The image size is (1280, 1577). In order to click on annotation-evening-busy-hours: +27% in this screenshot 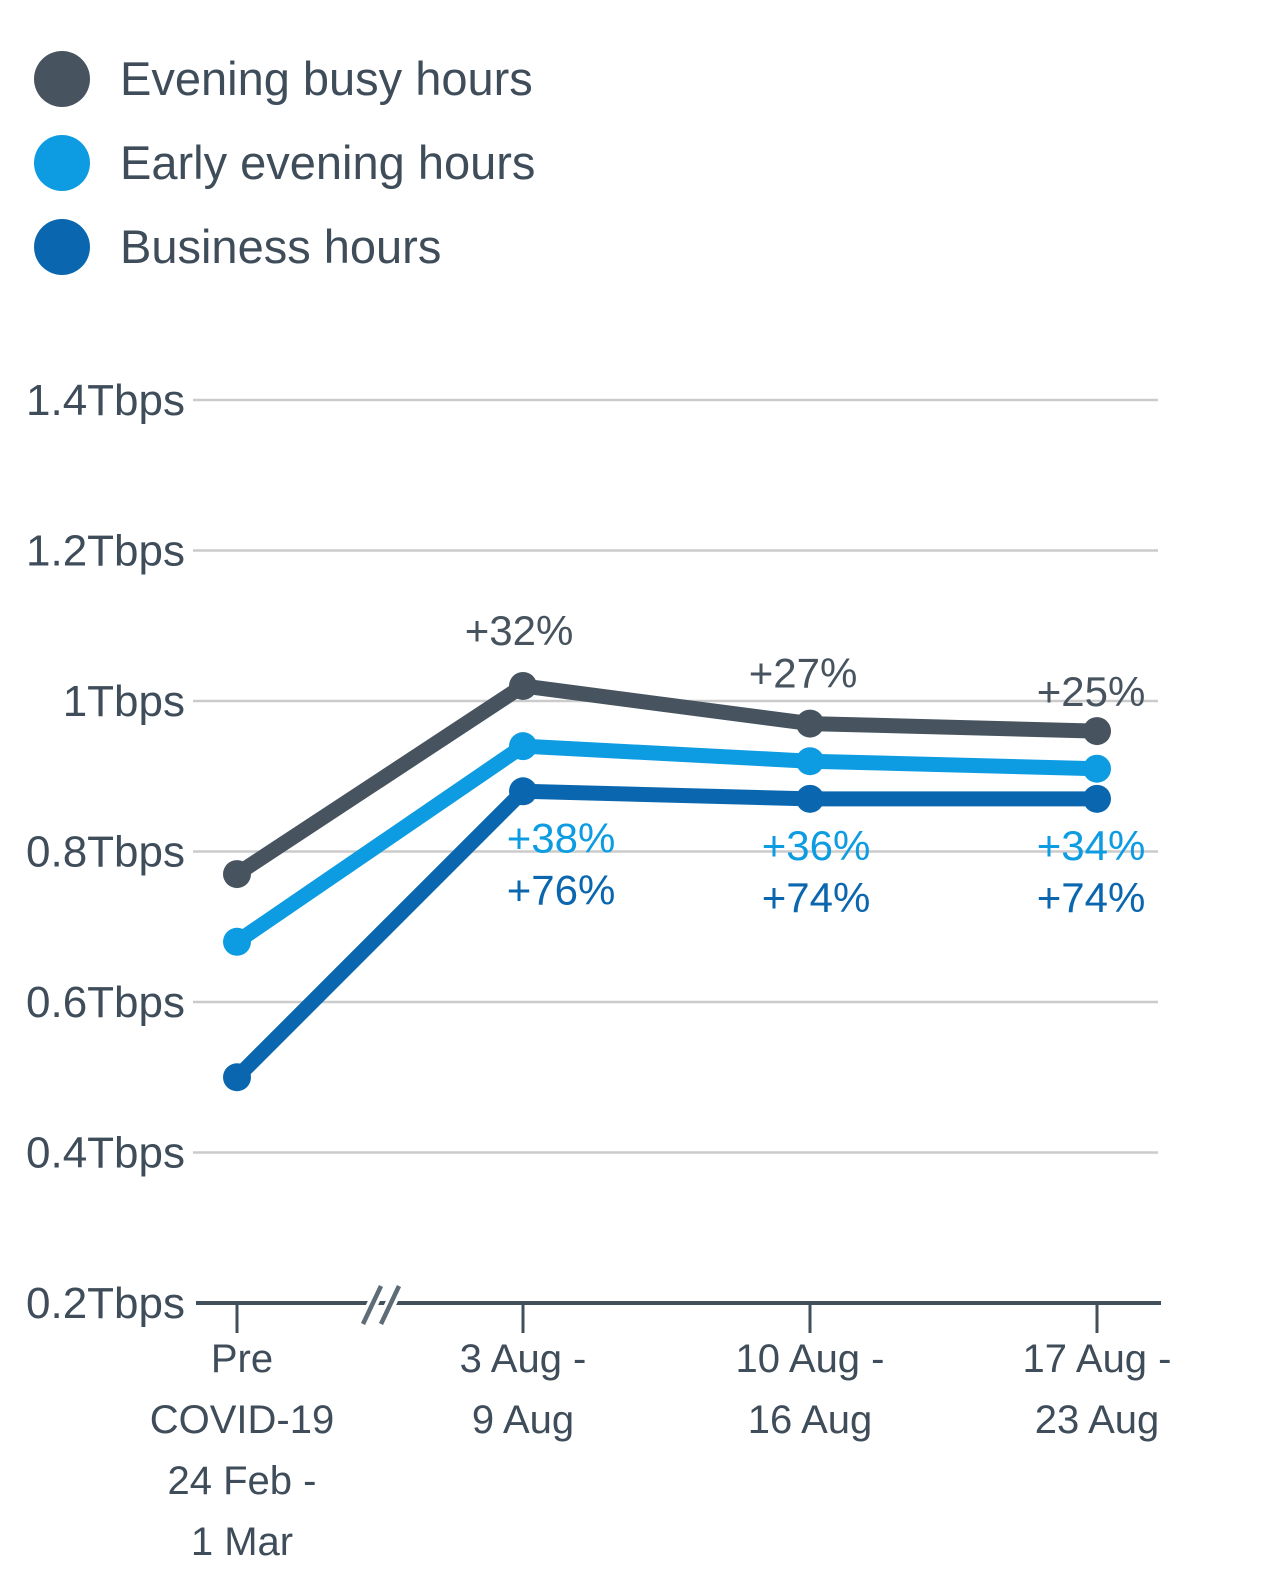, I will do `click(803, 673)`.